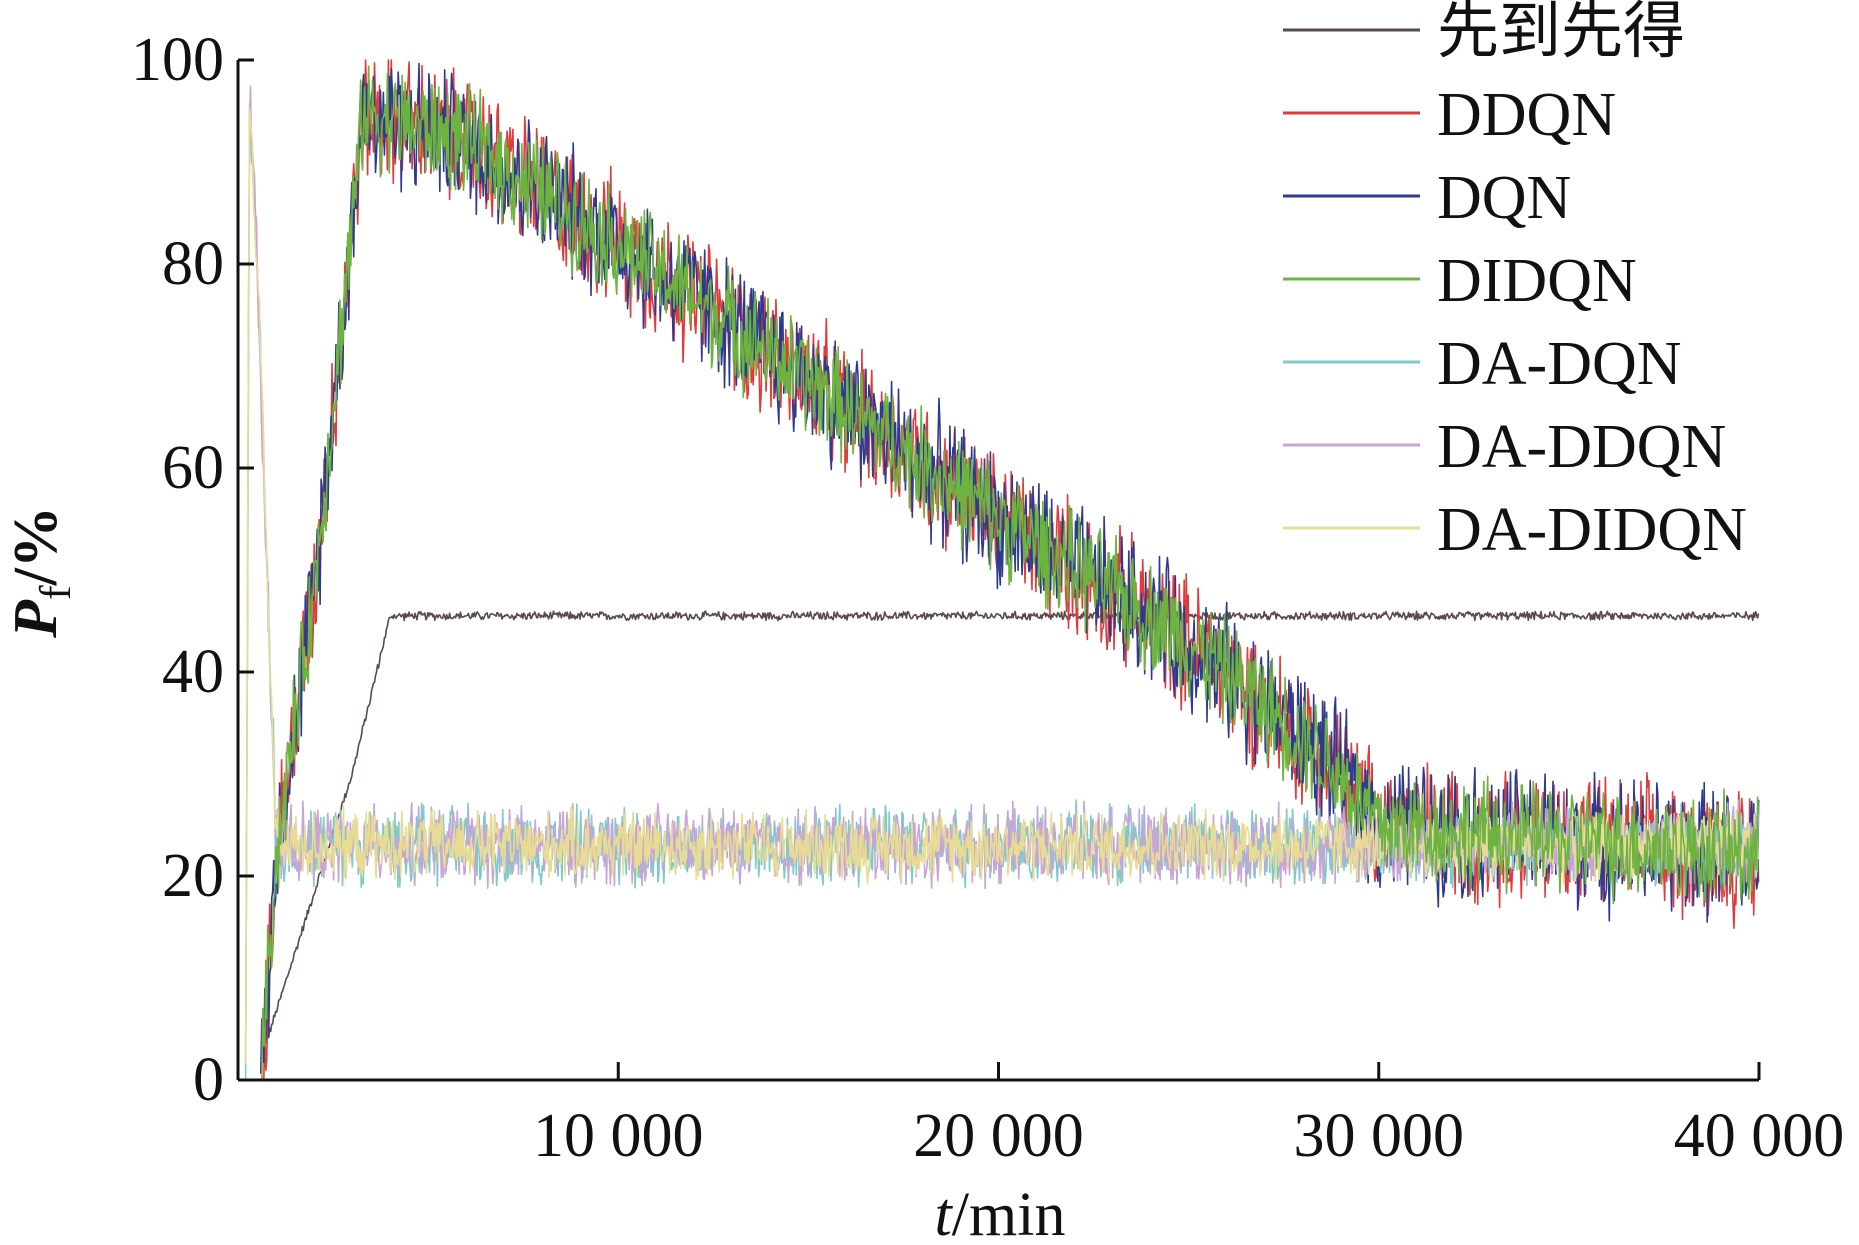 This screenshot has height=1245, width=1859. Describe the element at coordinates (36, 546) in the screenshot. I see `y-axis-label-unit: /%` at that location.